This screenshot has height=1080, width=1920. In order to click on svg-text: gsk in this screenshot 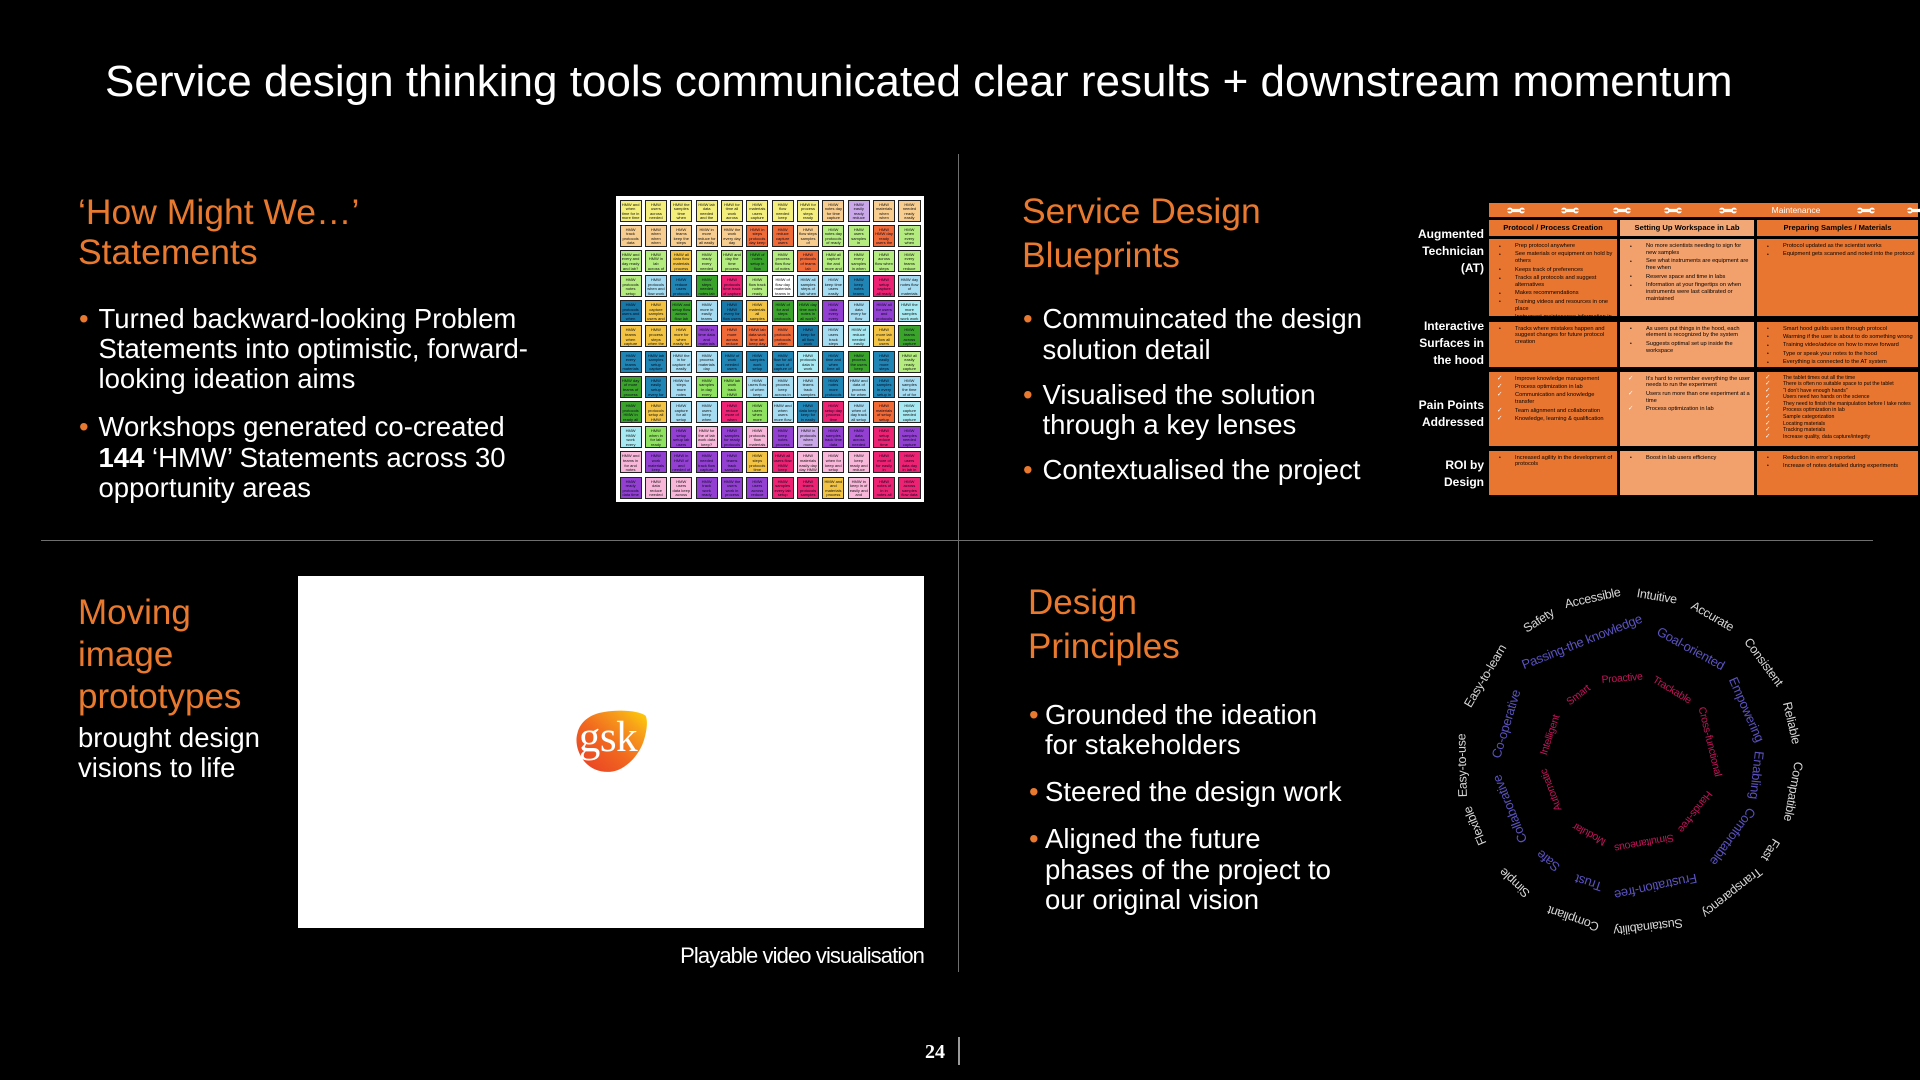, I will do `click(608, 737)`.